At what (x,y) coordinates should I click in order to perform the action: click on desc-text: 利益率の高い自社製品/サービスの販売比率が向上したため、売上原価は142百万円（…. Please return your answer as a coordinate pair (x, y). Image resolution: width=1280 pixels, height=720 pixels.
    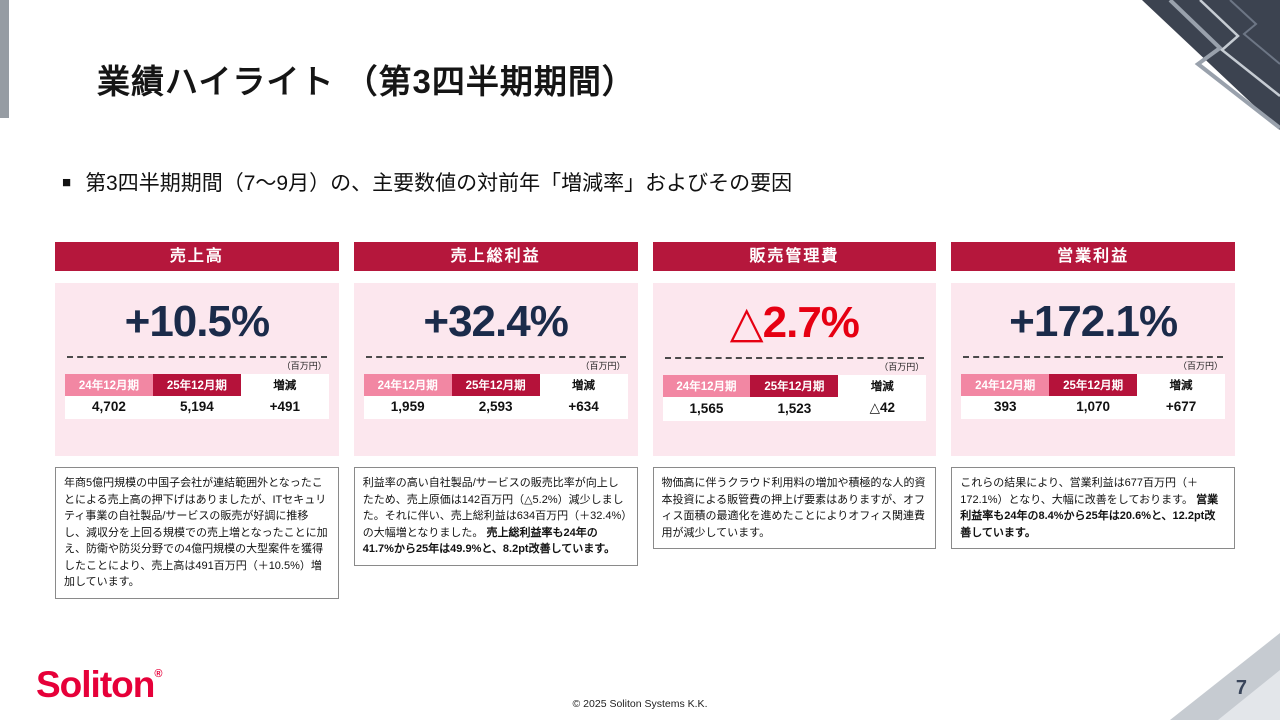
    Looking at the image, I should click on (494, 508).